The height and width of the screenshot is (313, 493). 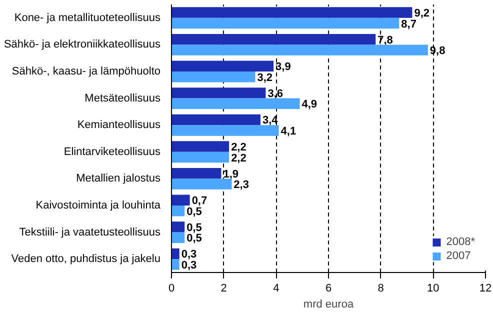 I want to click on data-label: 2,3, so click(x=241, y=185).